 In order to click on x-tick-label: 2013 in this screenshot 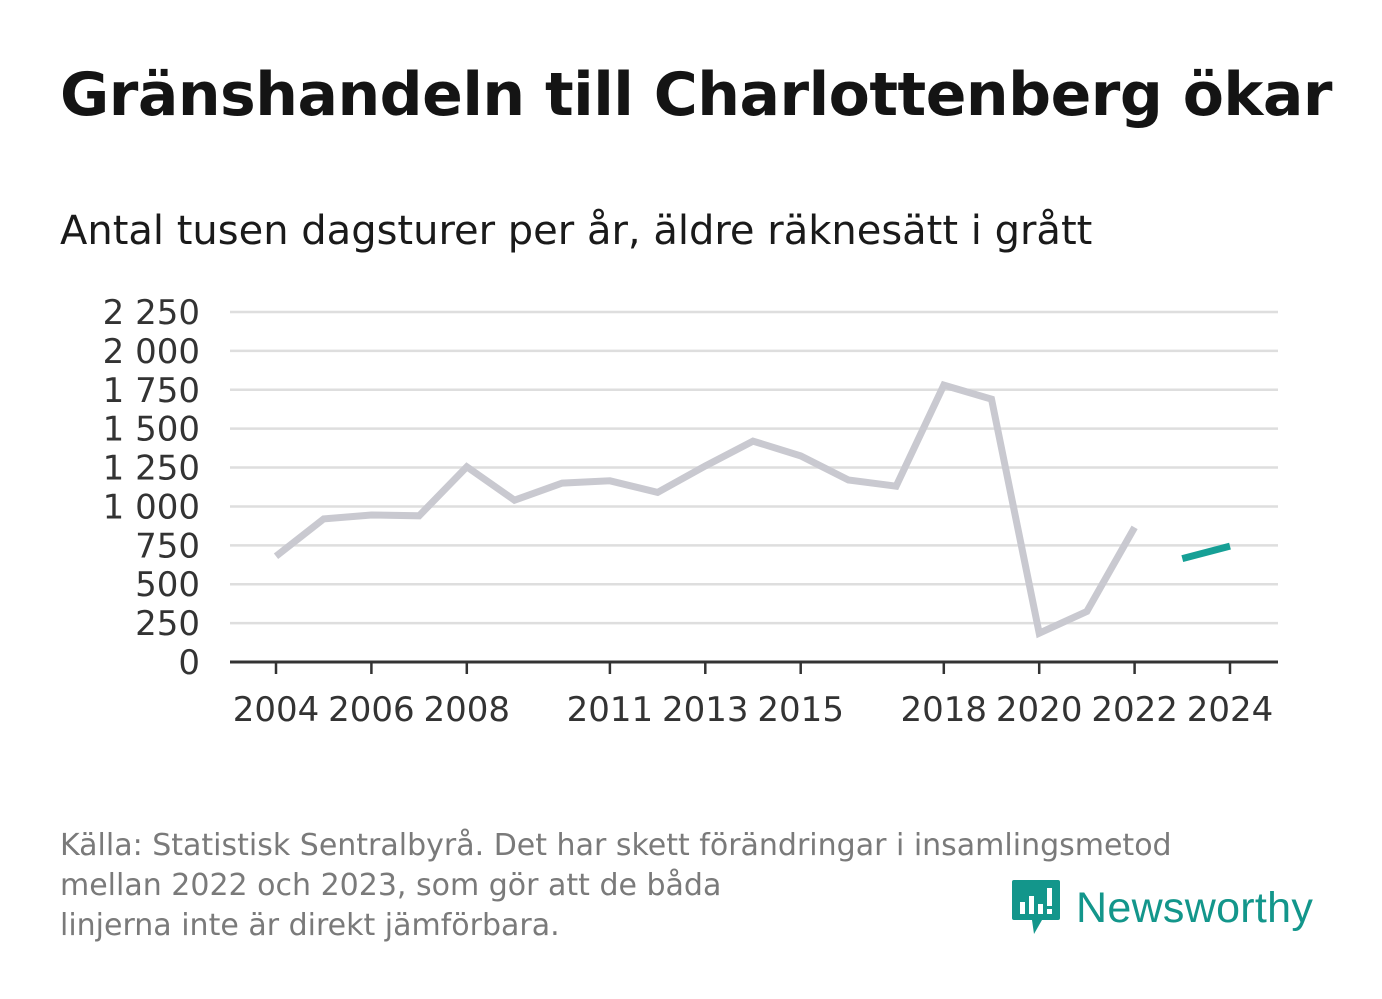, I will do `click(705, 710)`.